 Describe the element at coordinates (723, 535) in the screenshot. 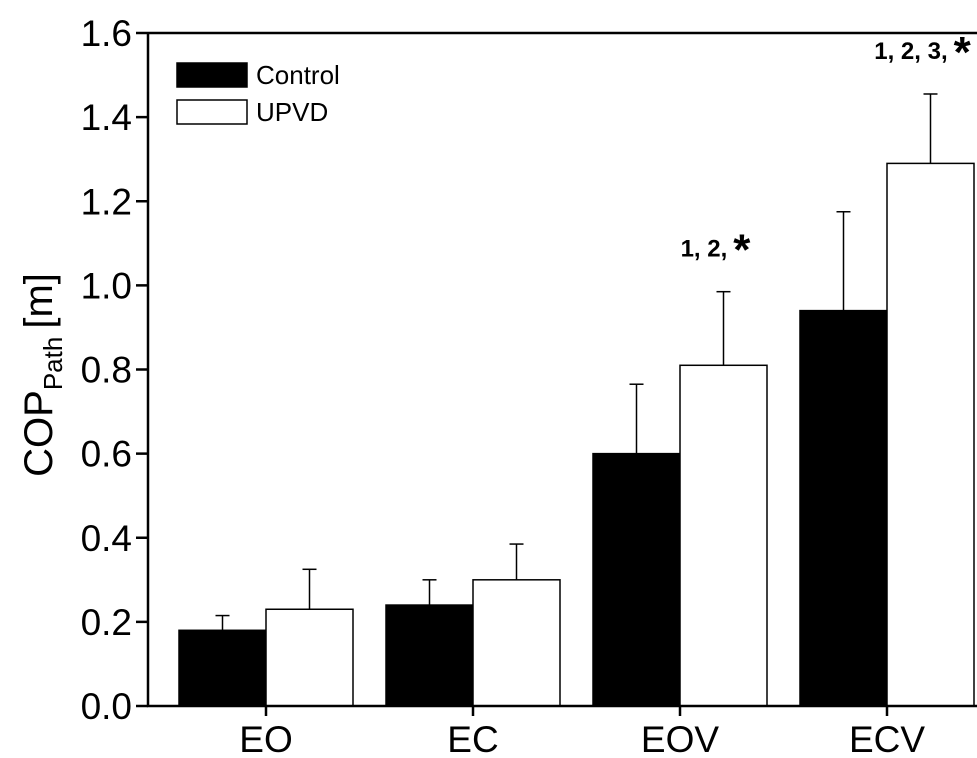

I see `bar-upvd-eov` at that location.